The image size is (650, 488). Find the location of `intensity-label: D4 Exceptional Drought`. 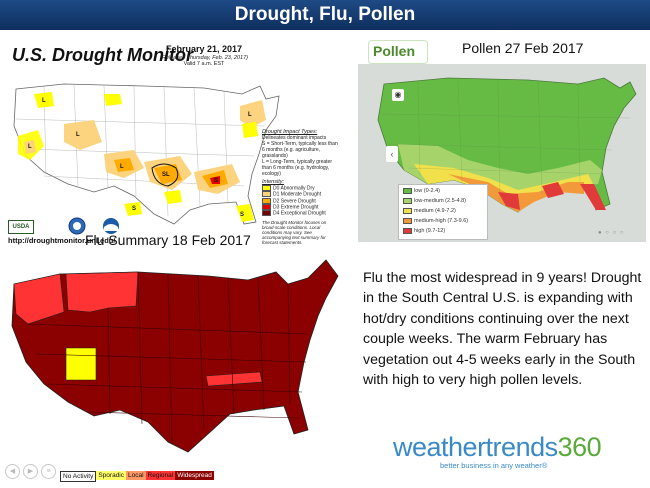

intensity-label: D4 Exceptional Drought is located at coordinates (299, 213).